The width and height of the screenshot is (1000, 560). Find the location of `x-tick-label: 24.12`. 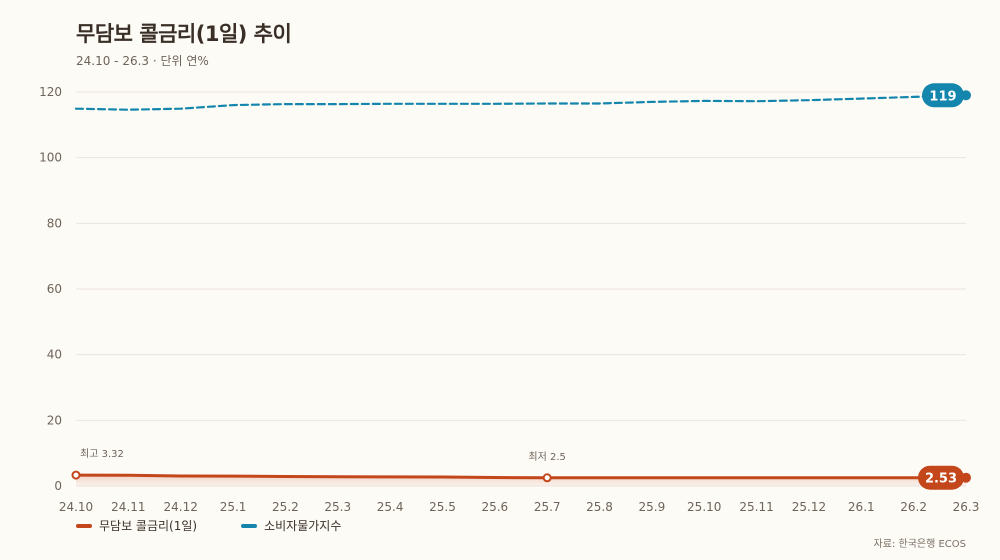

x-tick-label: 24.12 is located at coordinates (181, 507).